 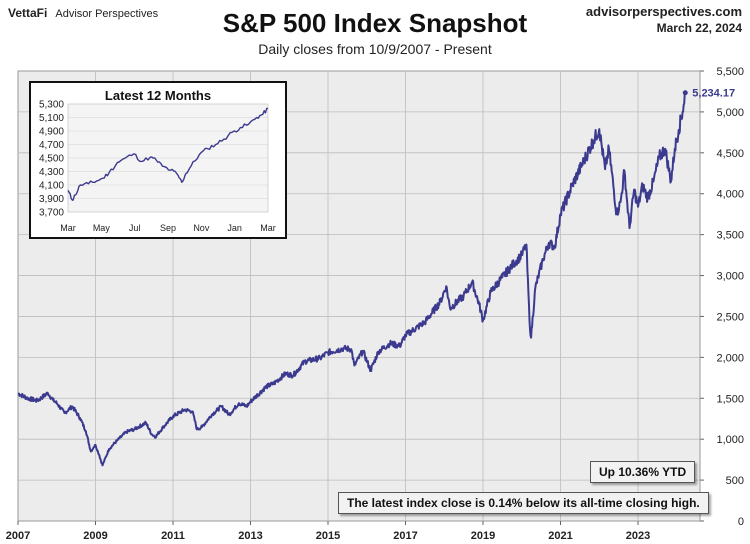 What do you see at coordinates (638, 536) in the screenshot?
I see `x-tick-label: 2023` at bounding box center [638, 536].